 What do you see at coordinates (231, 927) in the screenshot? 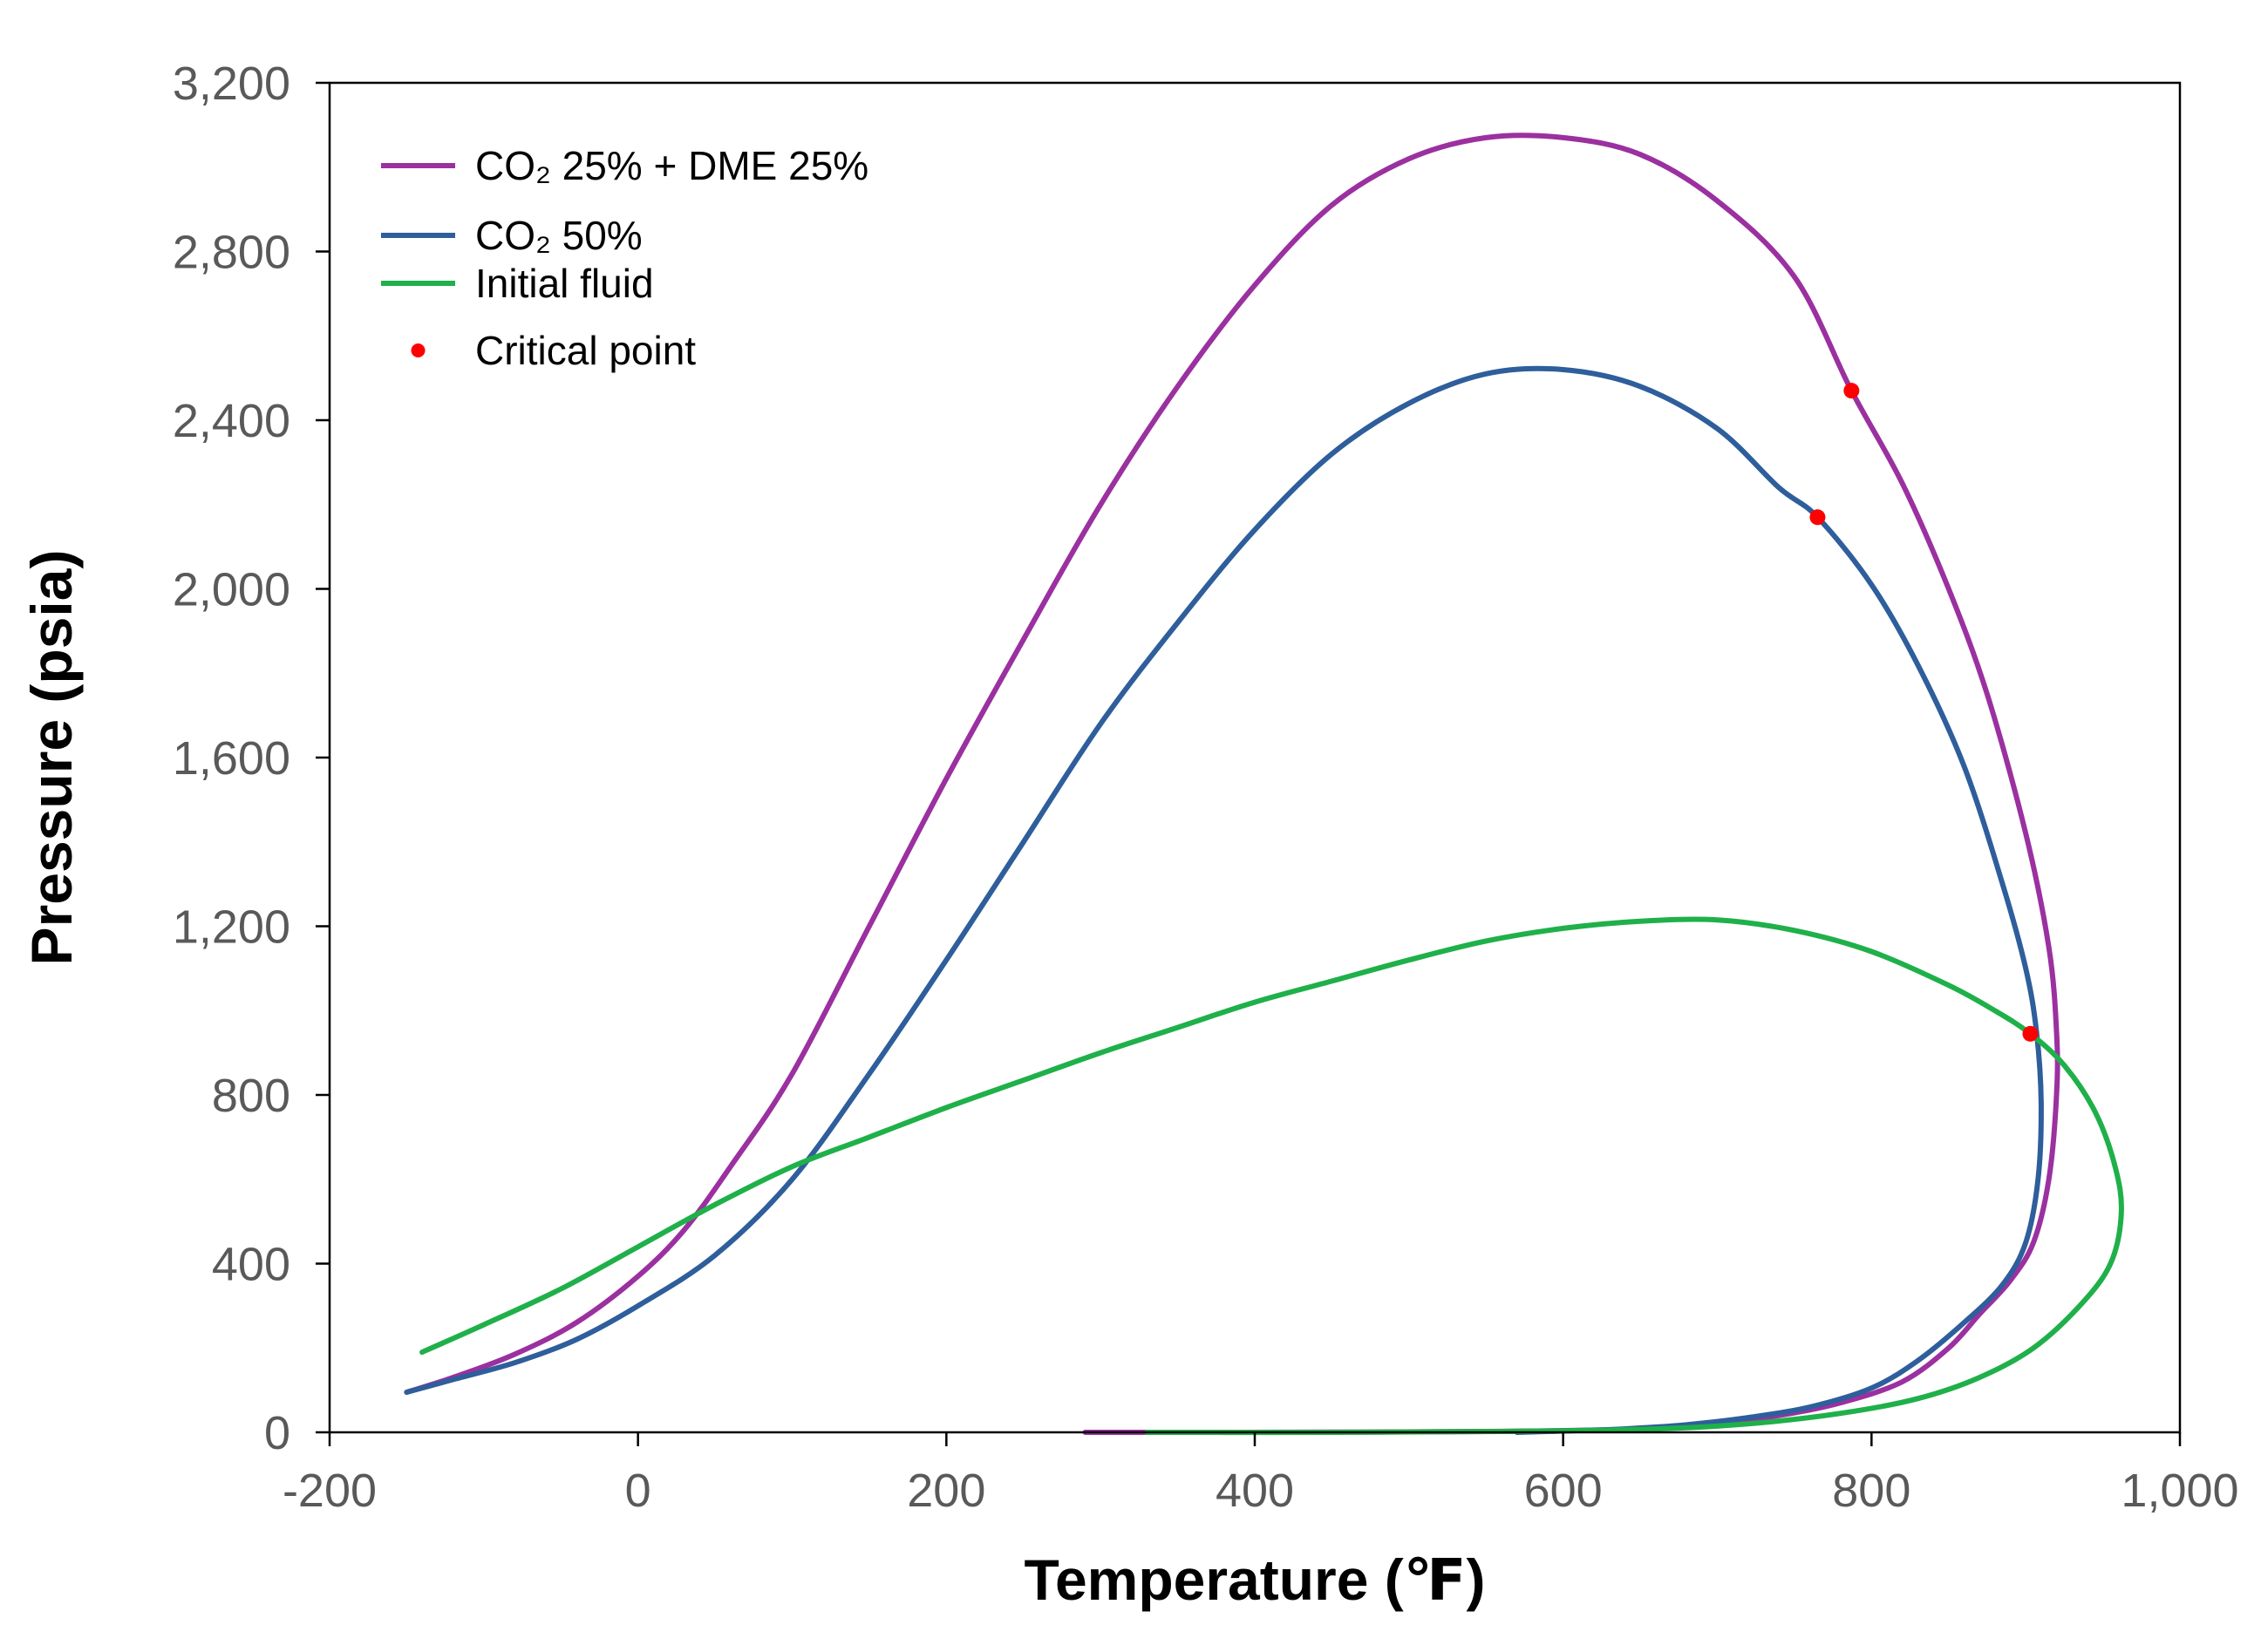
I see `y-tick-label: 1,200` at bounding box center [231, 927].